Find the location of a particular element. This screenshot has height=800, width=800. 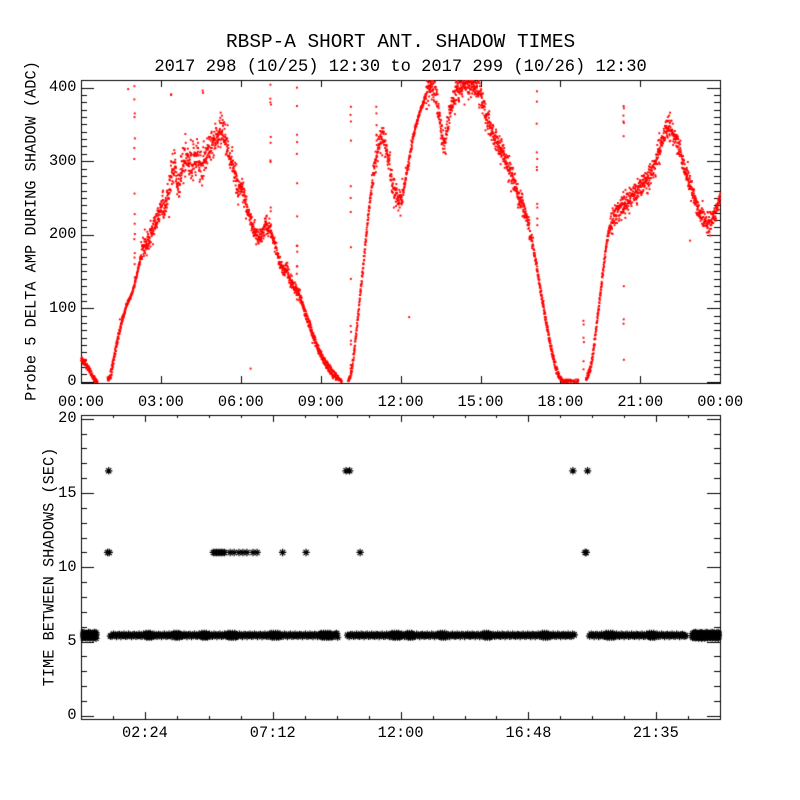

top-x-tick-label: 06:00 is located at coordinates (240, 401).